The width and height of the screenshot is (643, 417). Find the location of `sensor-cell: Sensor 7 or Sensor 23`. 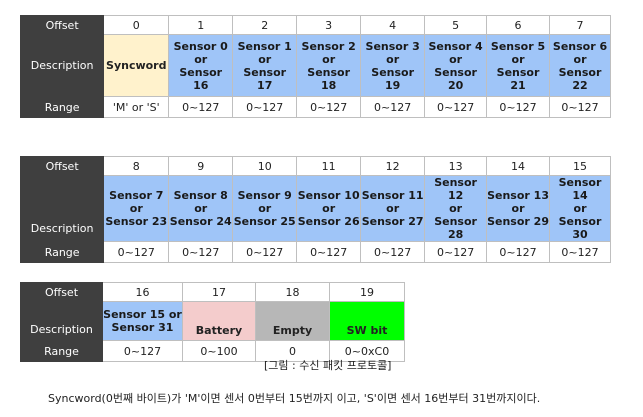

sensor-cell: Sensor 7 or Sensor 23 is located at coordinates (136, 208).